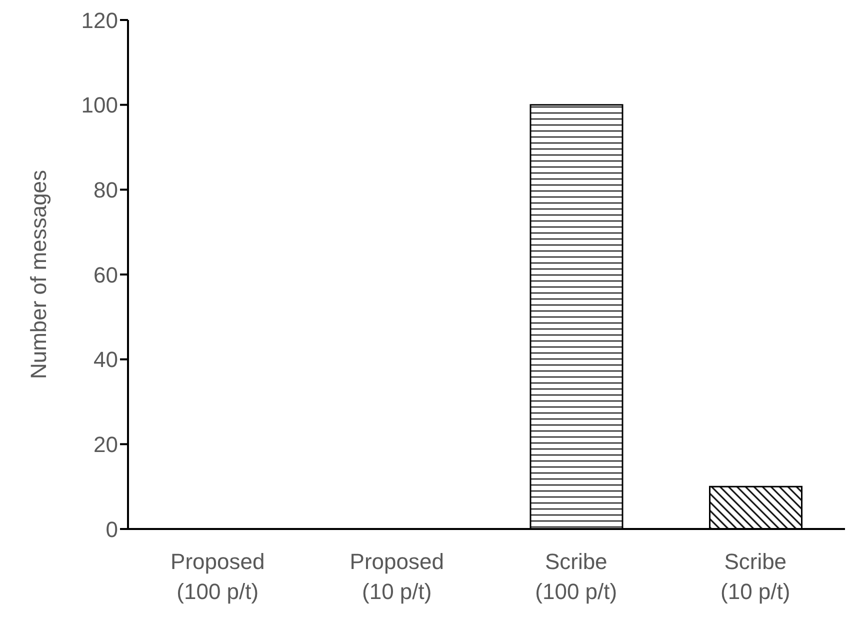 Image resolution: width=861 pixels, height=637 pixels. What do you see at coordinates (99, 105) in the screenshot?
I see `y-tick-label: 100` at bounding box center [99, 105].